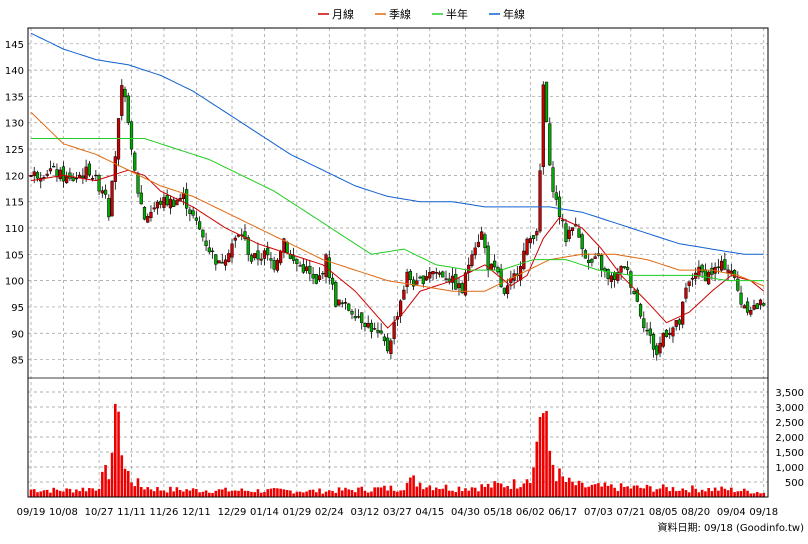 Image resolution: width=808 pixels, height=544 pixels. I want to click on volume-tick-label: 1,500, so click(789, 453).